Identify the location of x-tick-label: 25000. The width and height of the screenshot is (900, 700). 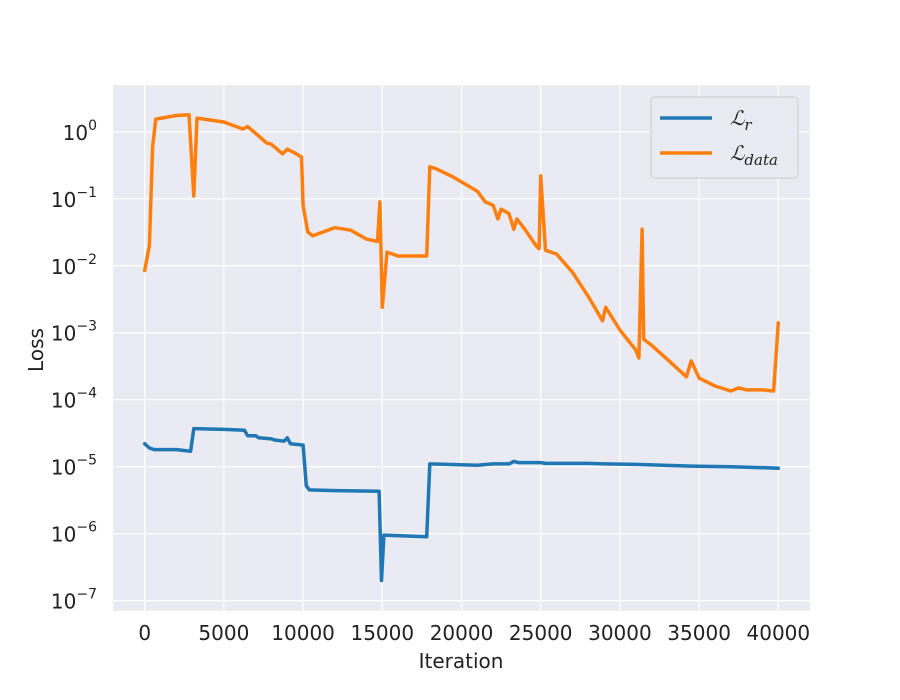
(541, 633).